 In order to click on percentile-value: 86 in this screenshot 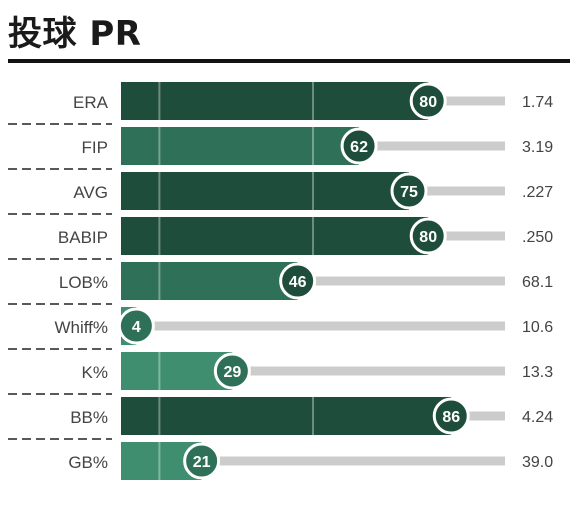, I will do `click(451, 417)`.